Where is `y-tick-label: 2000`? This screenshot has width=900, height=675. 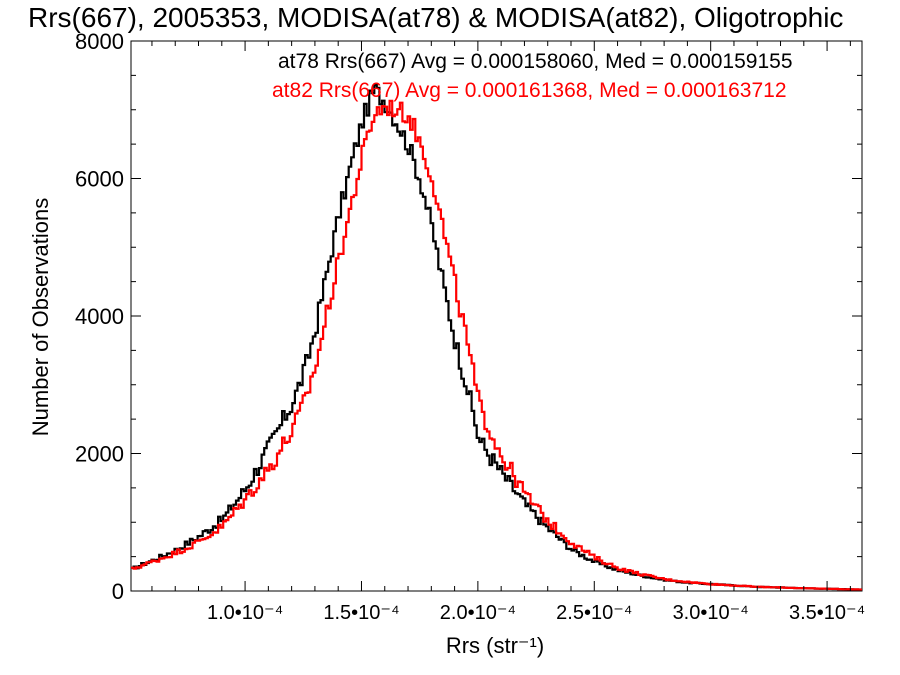
y-tick-label: 2000 is located at coordinates (99, 454).